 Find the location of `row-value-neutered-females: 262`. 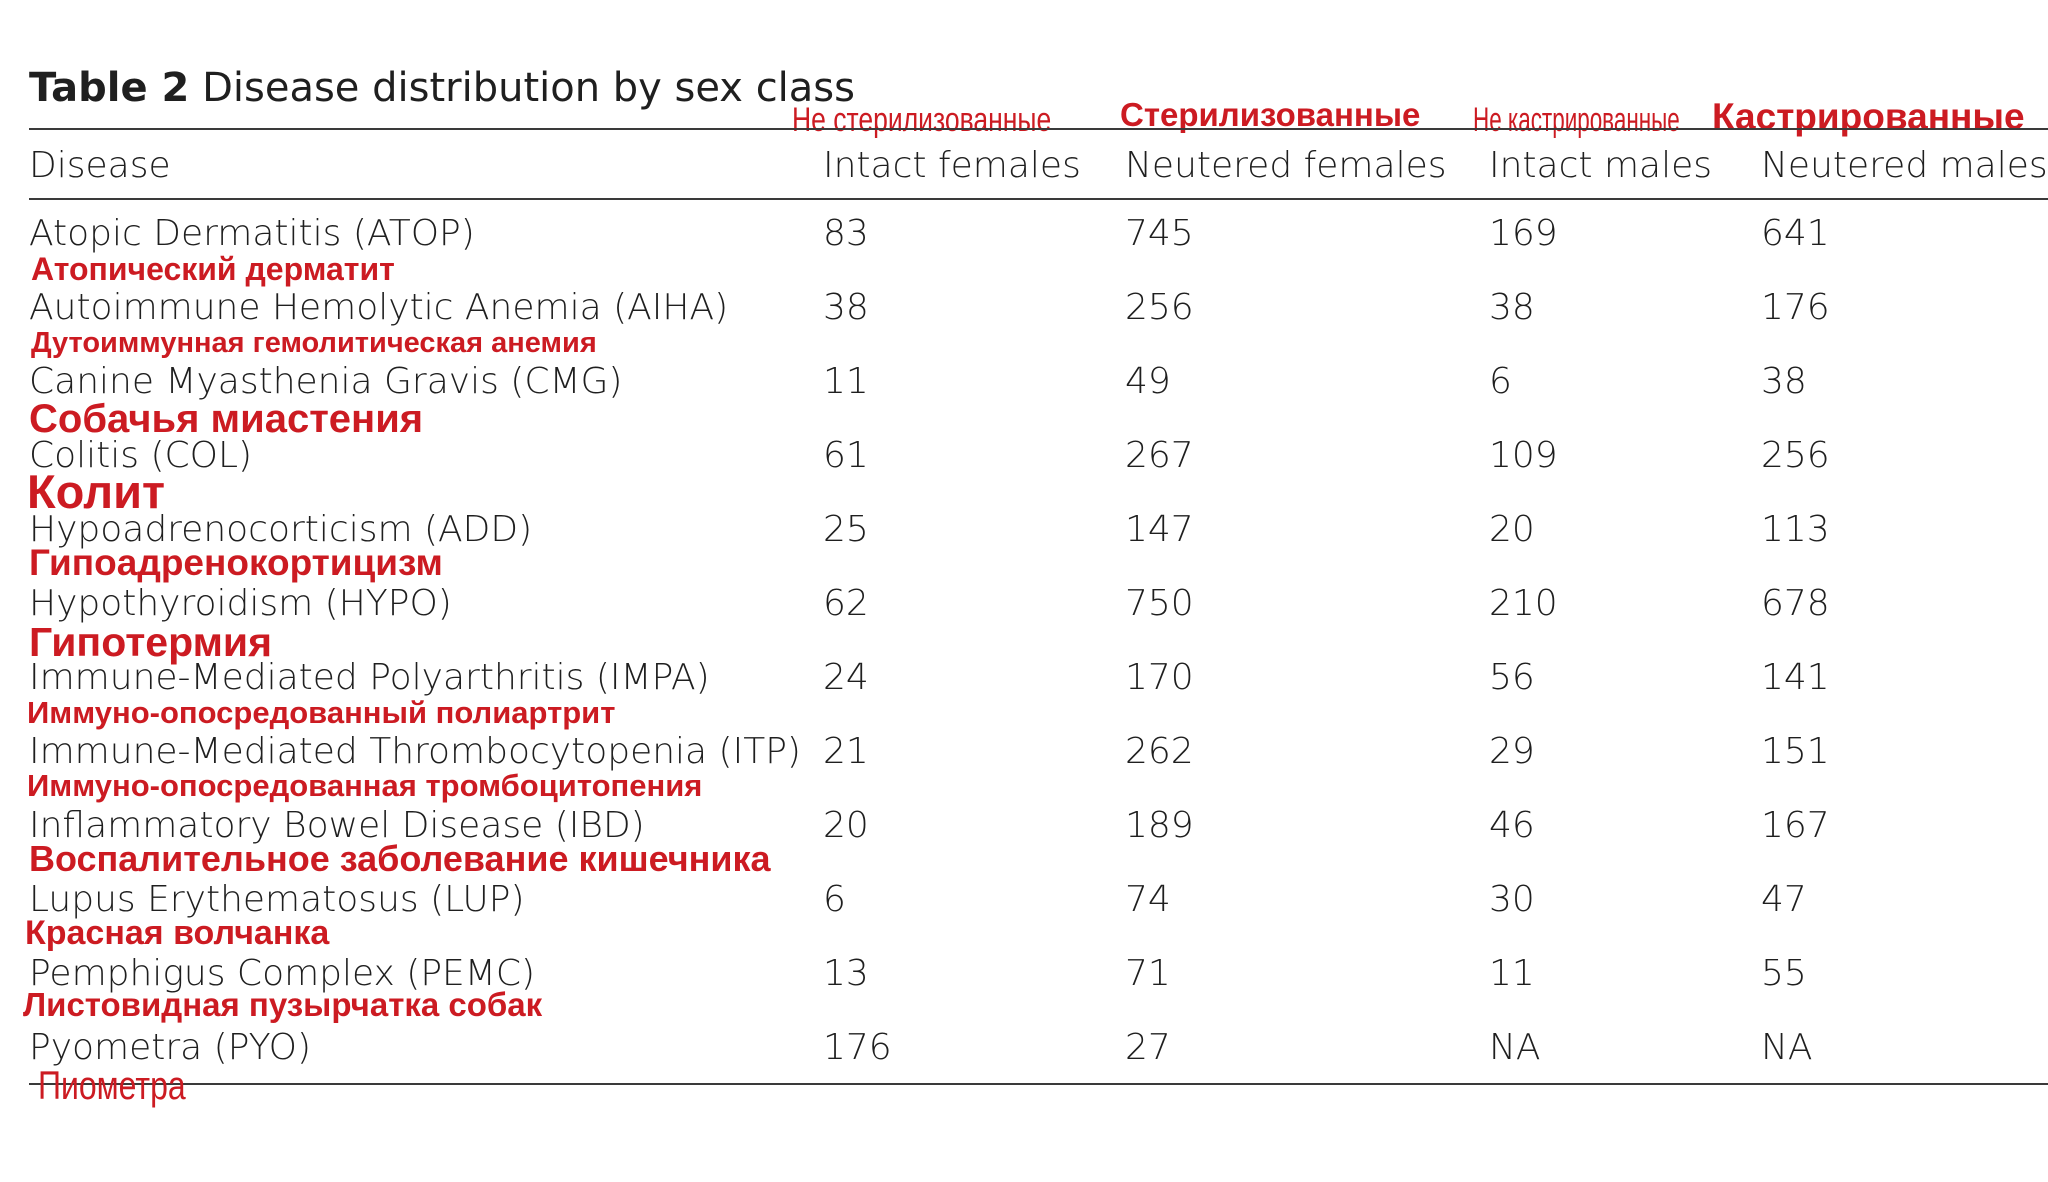

row-value-neutered-females: 262 is located at coordinates (1159, 751).